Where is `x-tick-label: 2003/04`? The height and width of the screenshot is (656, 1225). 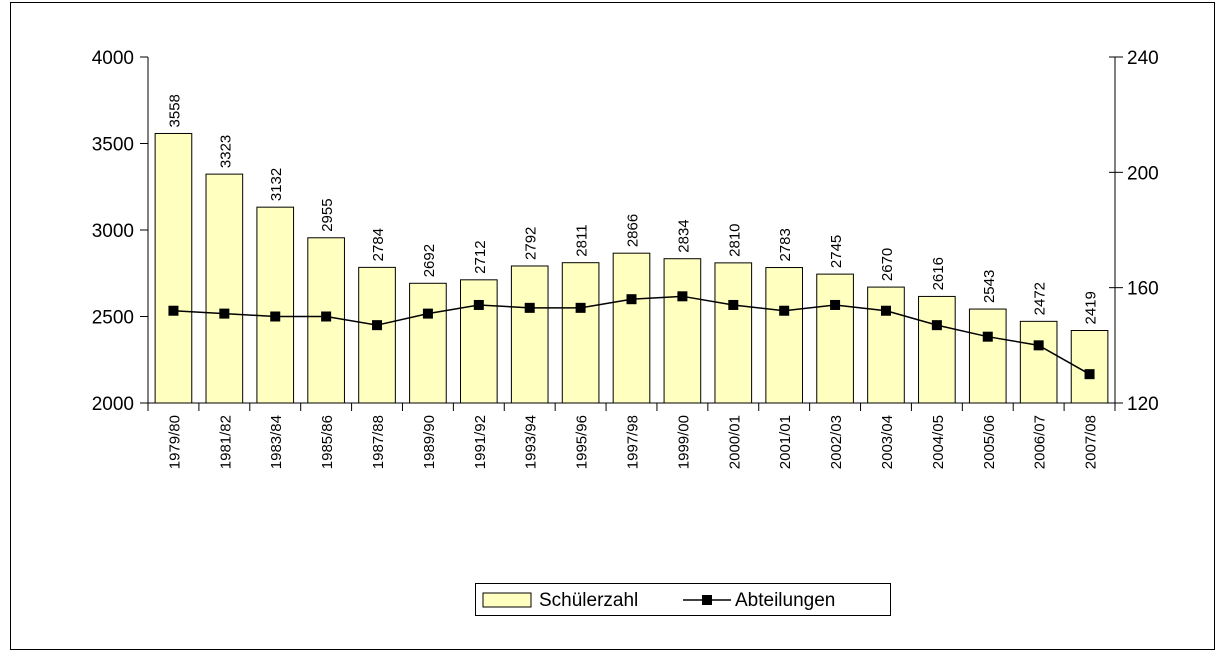 x-tick-label: 2003/04 is located at coordinates (887, 442).